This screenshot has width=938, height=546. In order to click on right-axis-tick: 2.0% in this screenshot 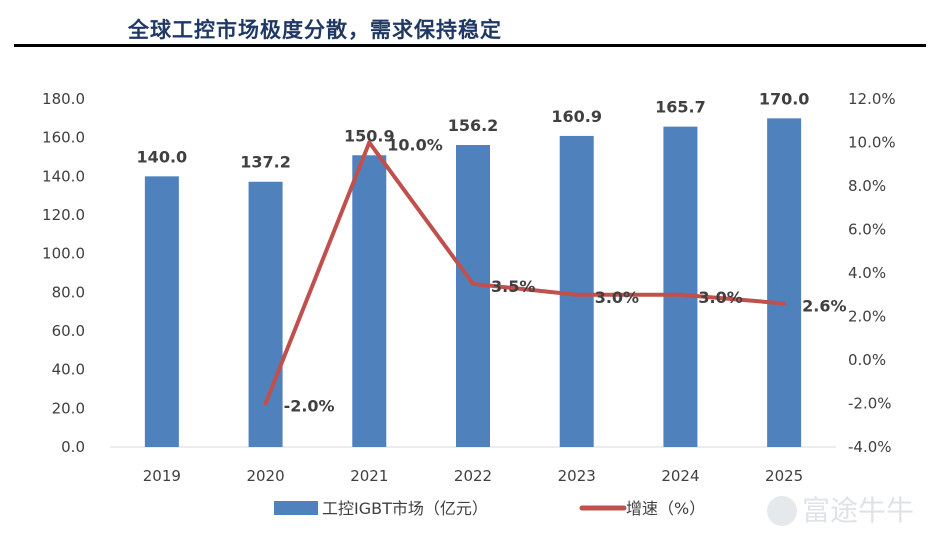, I will do `click(867, 317)`.